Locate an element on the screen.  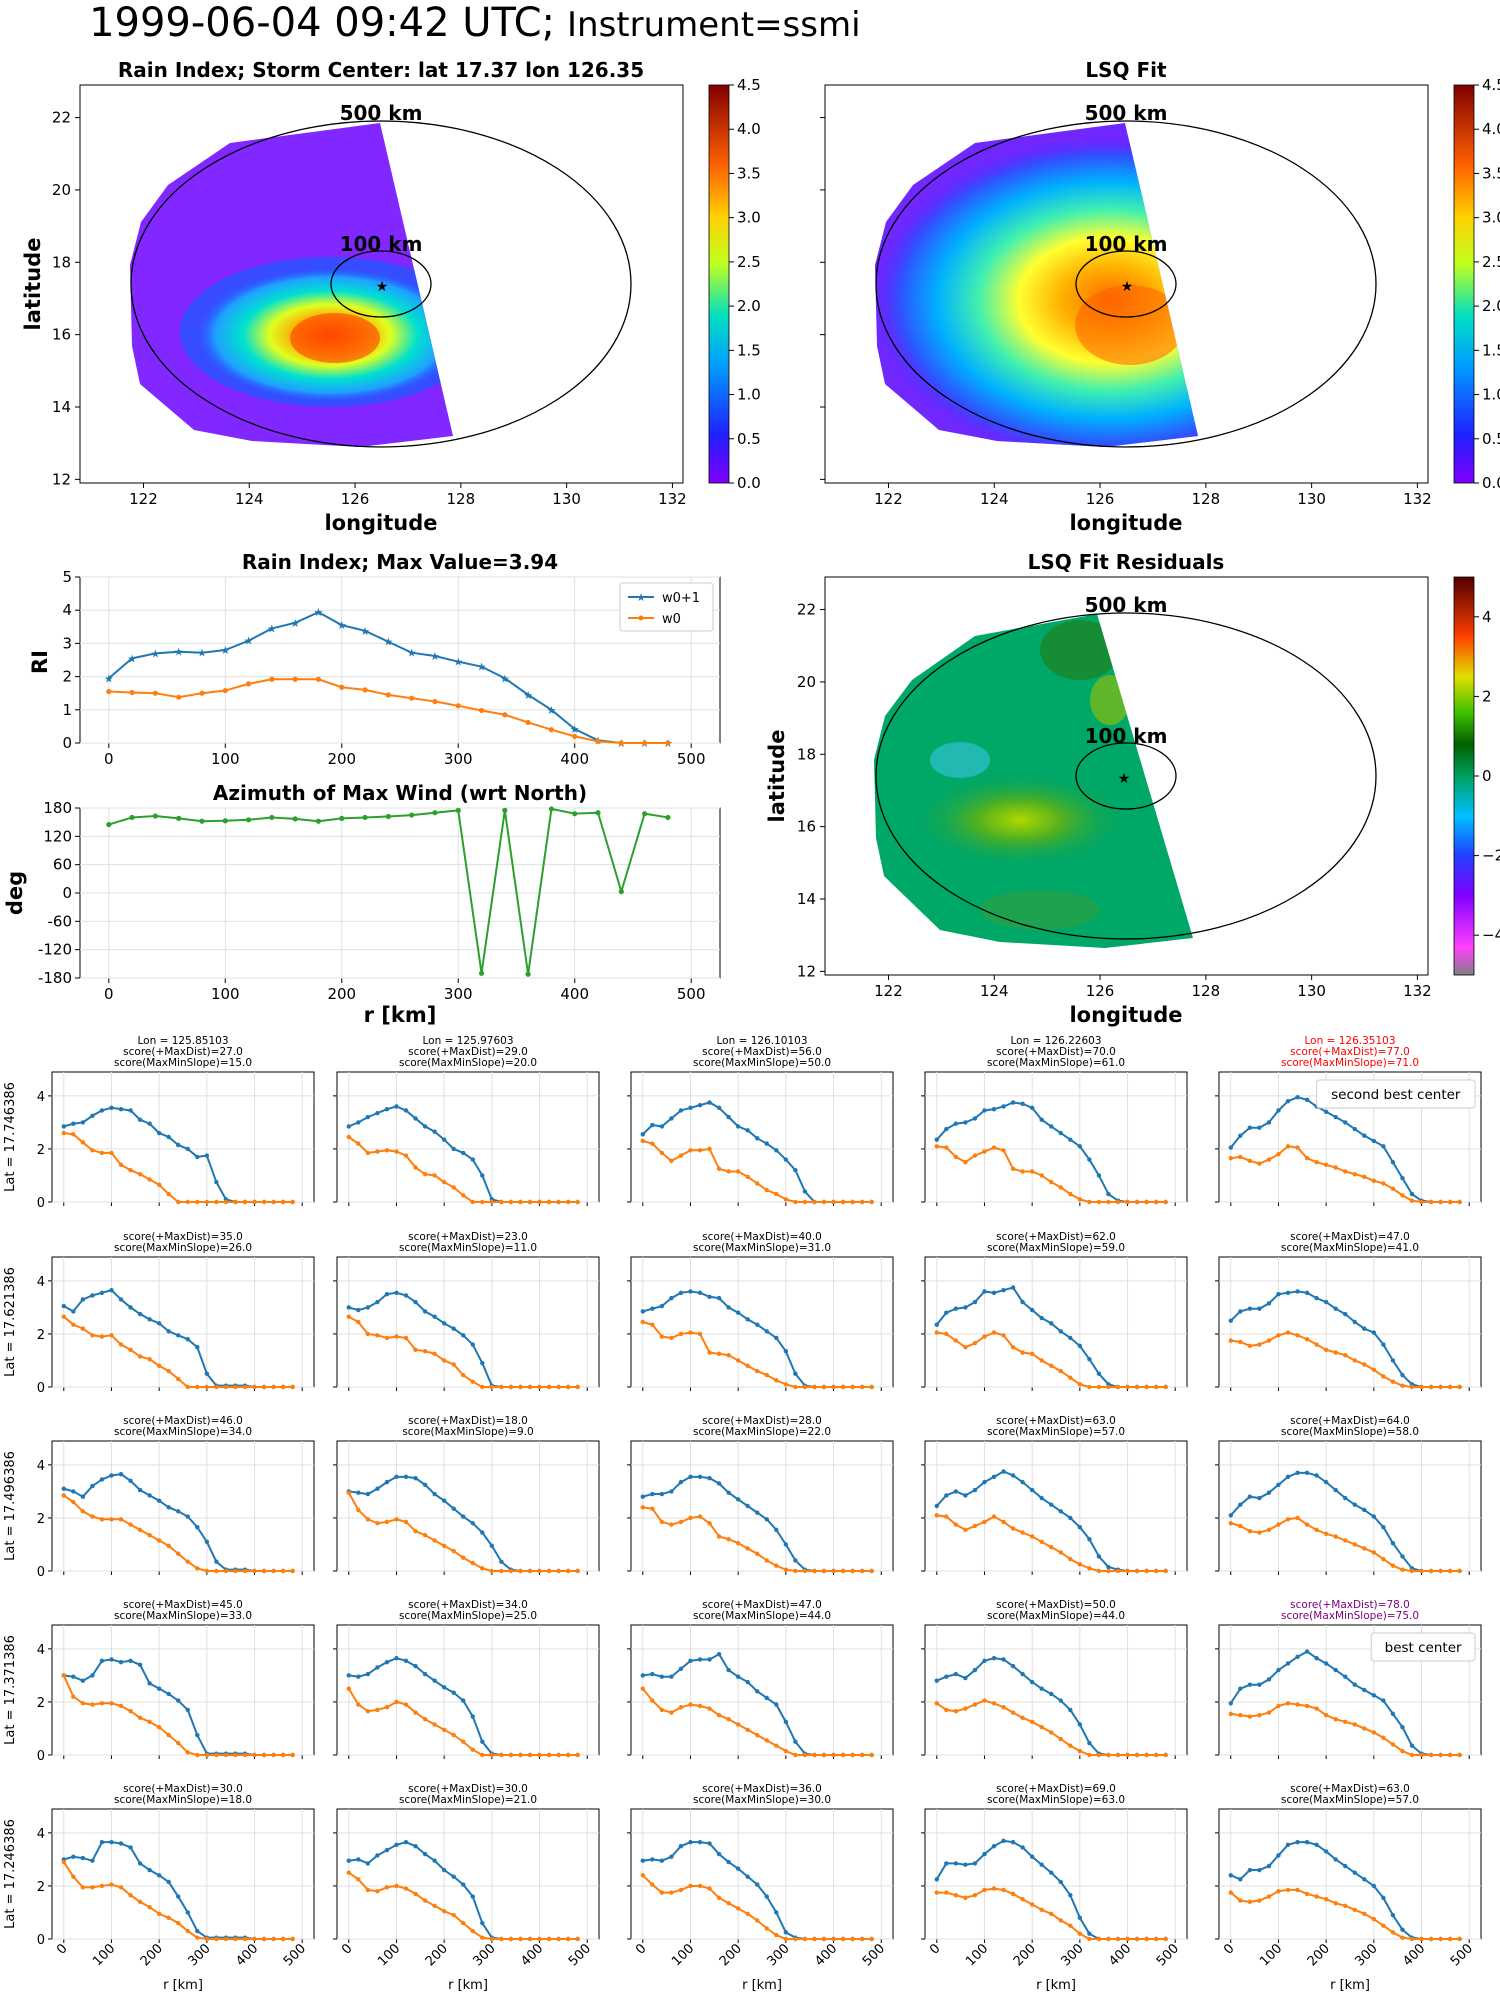
x-tick-label: 0 is located at coordinates (62, 1949).